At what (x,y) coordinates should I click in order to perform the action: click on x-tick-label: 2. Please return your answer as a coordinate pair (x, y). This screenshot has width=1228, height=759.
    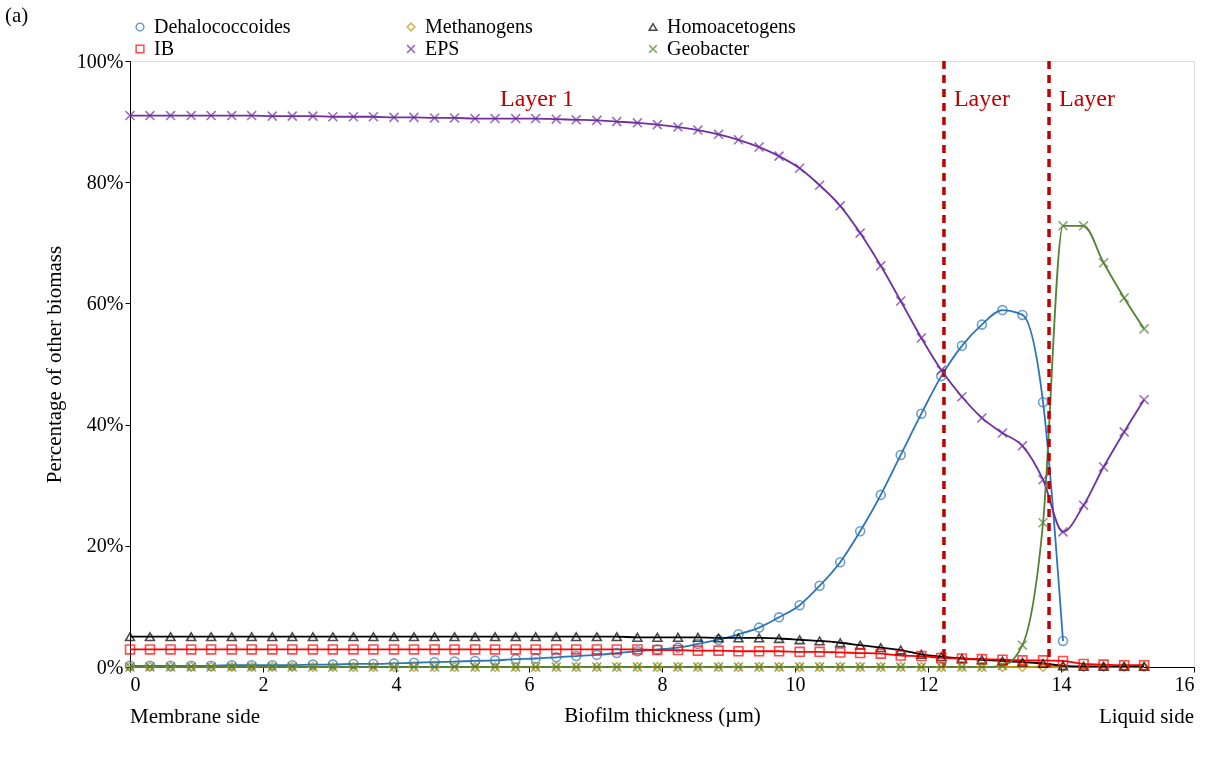
    Looking at the image, I should click on (263, 683).